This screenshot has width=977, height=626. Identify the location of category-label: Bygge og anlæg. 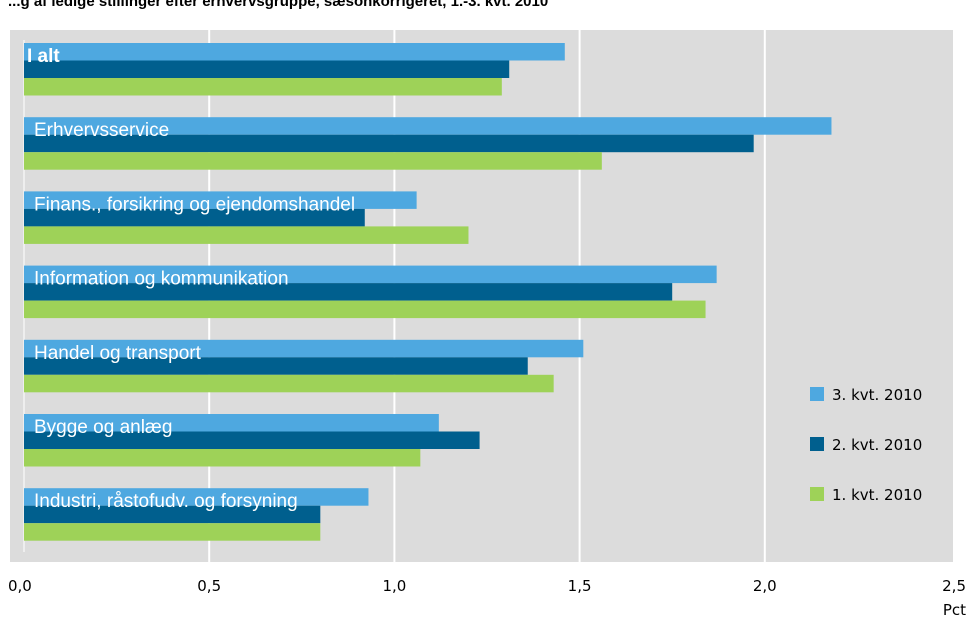
(103, 427).